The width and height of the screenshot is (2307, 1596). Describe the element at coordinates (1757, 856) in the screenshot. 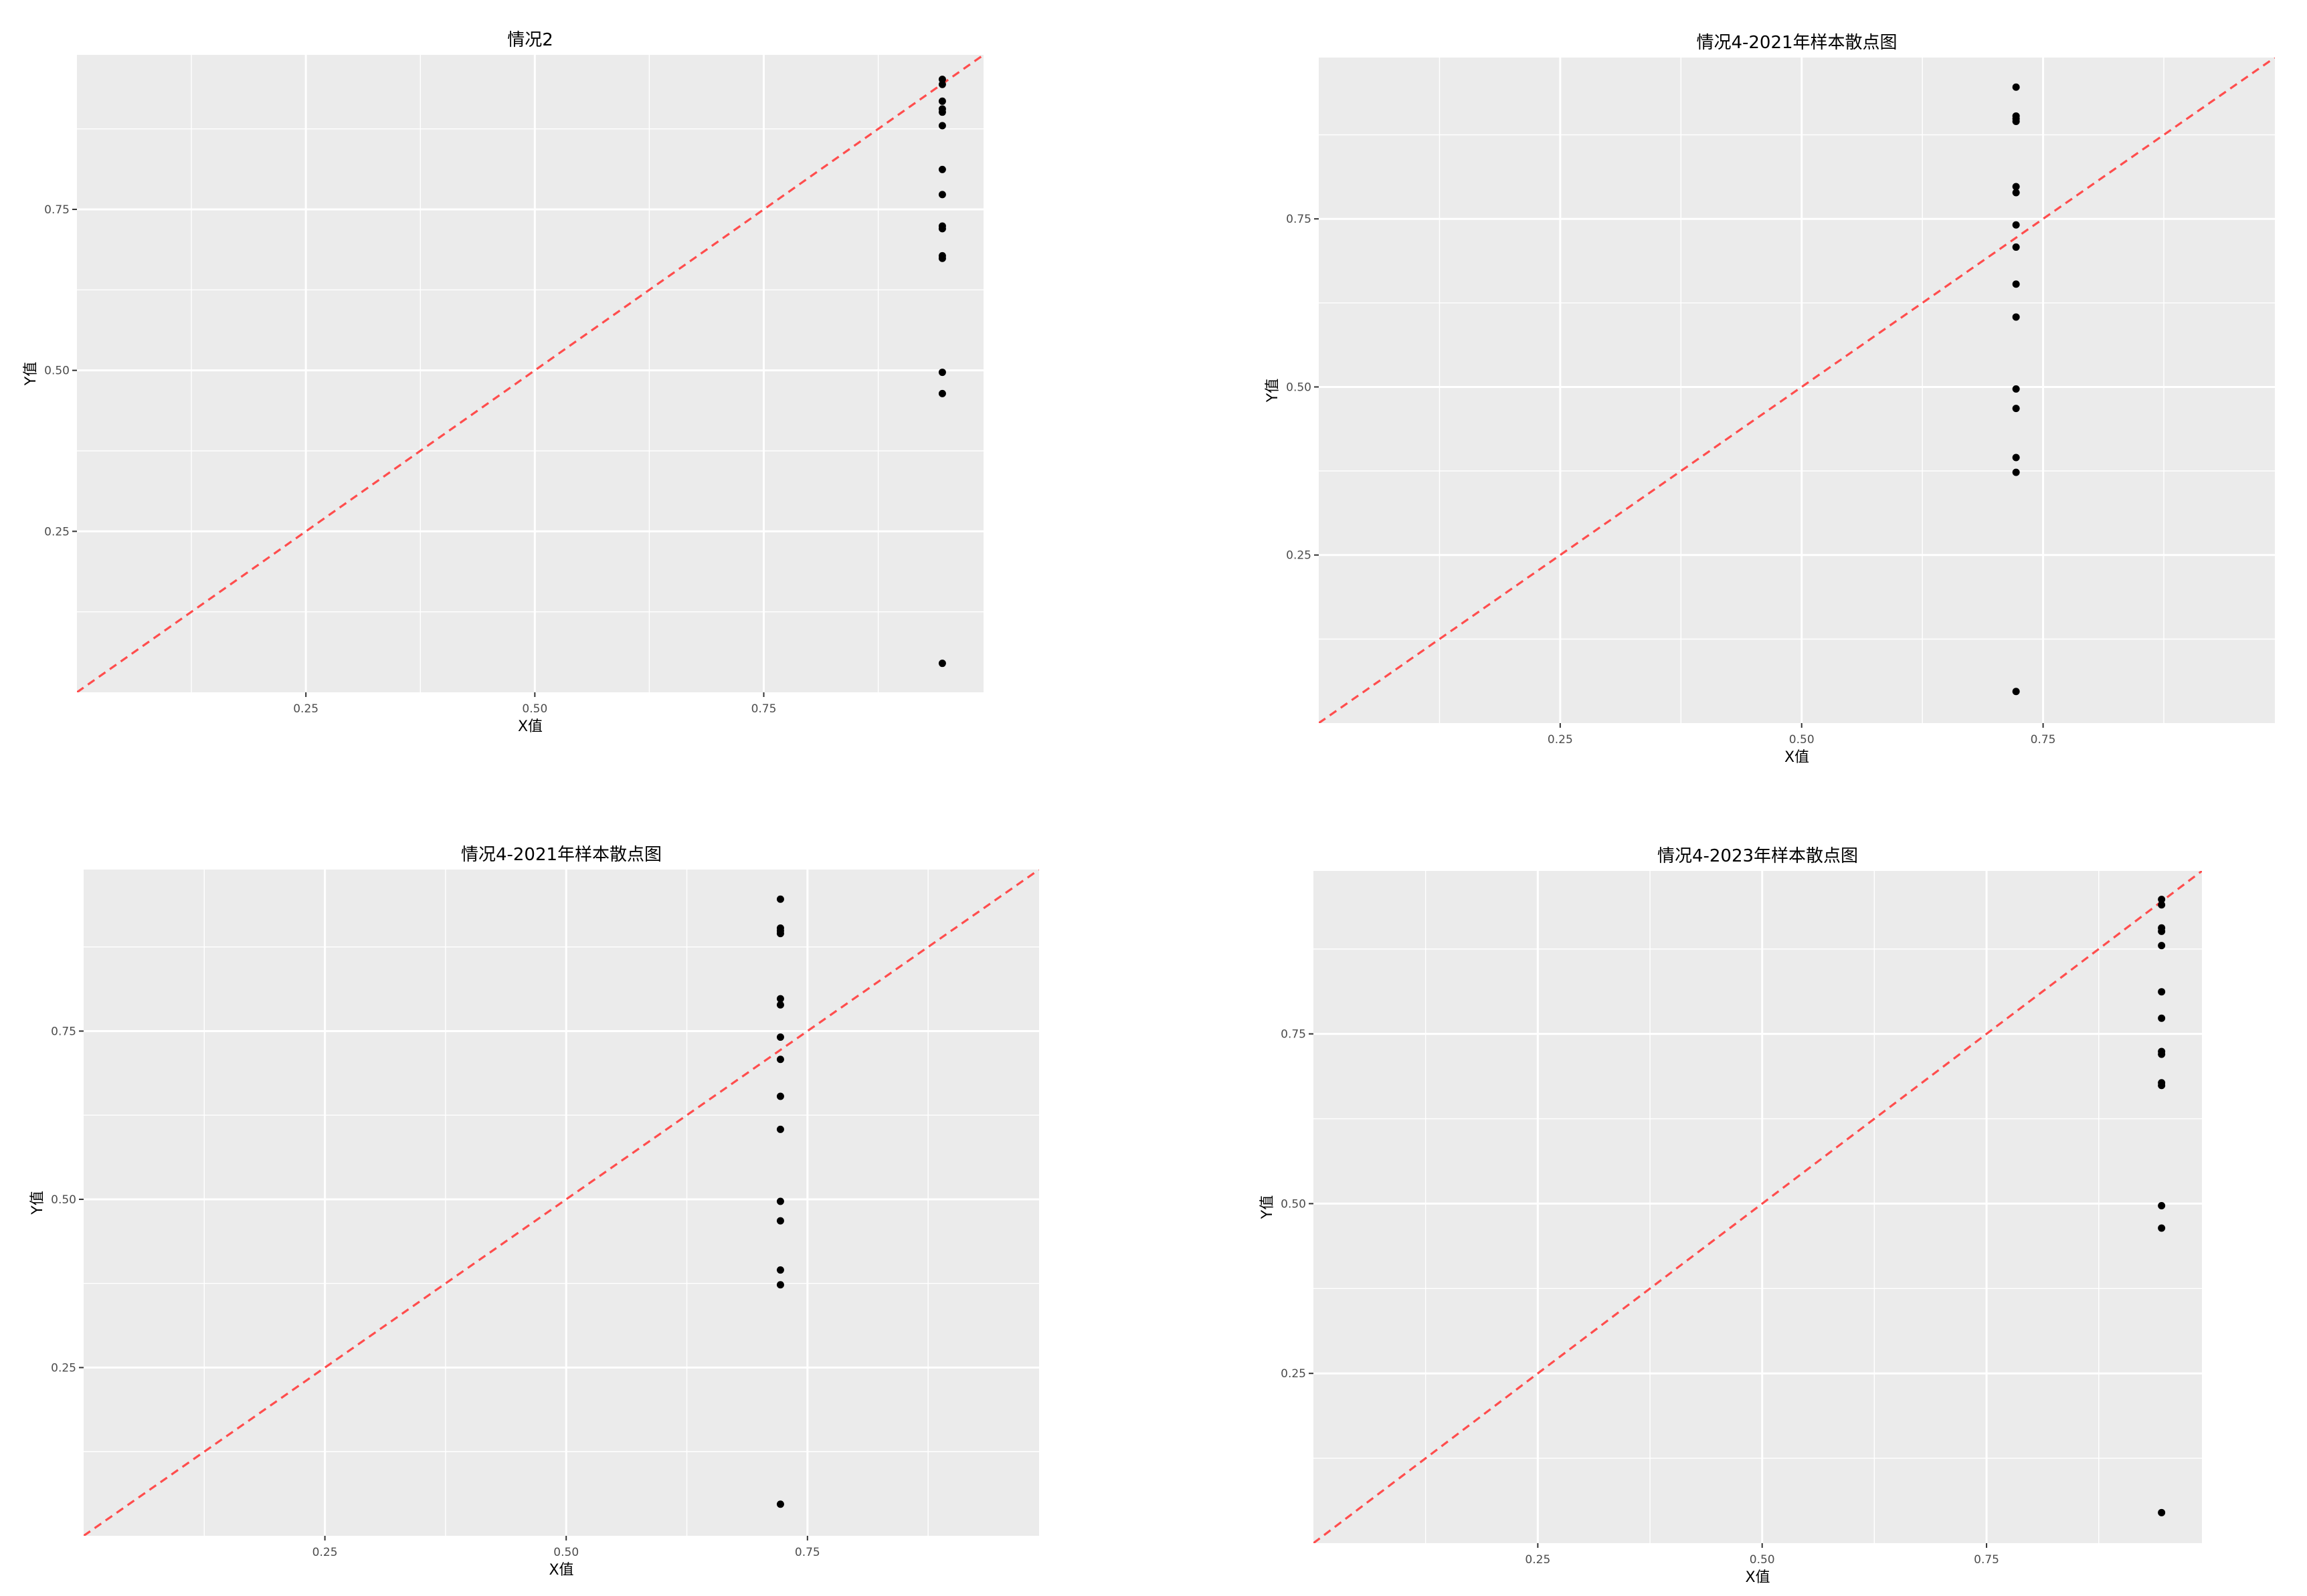

I see `chart-title: 情况4-2023年样本散点图` at that location.